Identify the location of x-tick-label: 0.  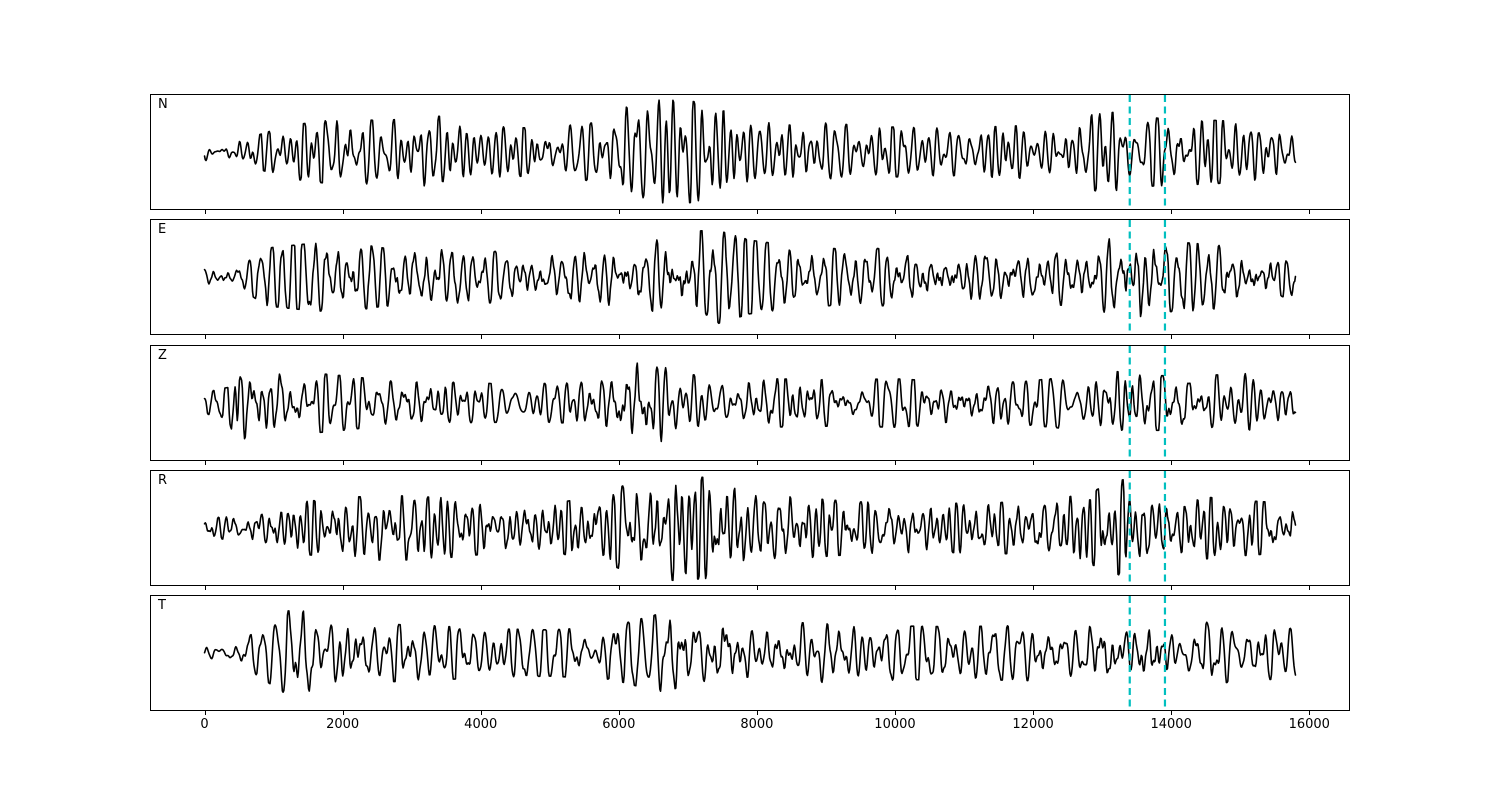
(204, 724).